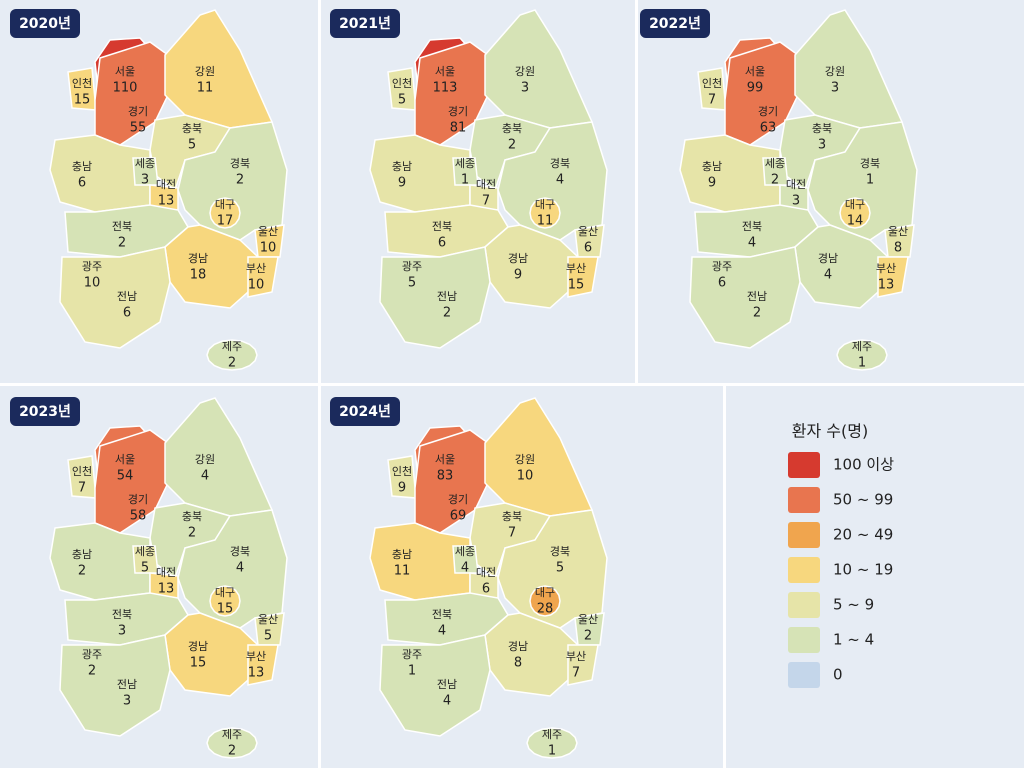 This screenshot has width=1024, height=768. Describe the element at coordinates (552, 734) in the screenshot. I see `region-name: 제주` at that location.